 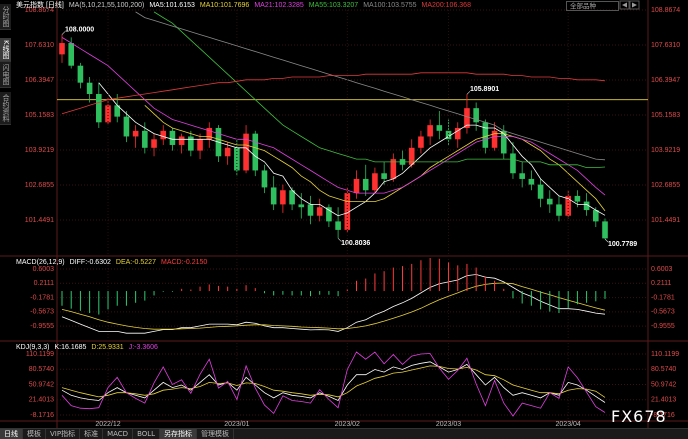 What do you see at coordinates (663, 369) in the screenshot?
I see `y-tick-label-right: 80.5740` at bounding box center [663, 369].